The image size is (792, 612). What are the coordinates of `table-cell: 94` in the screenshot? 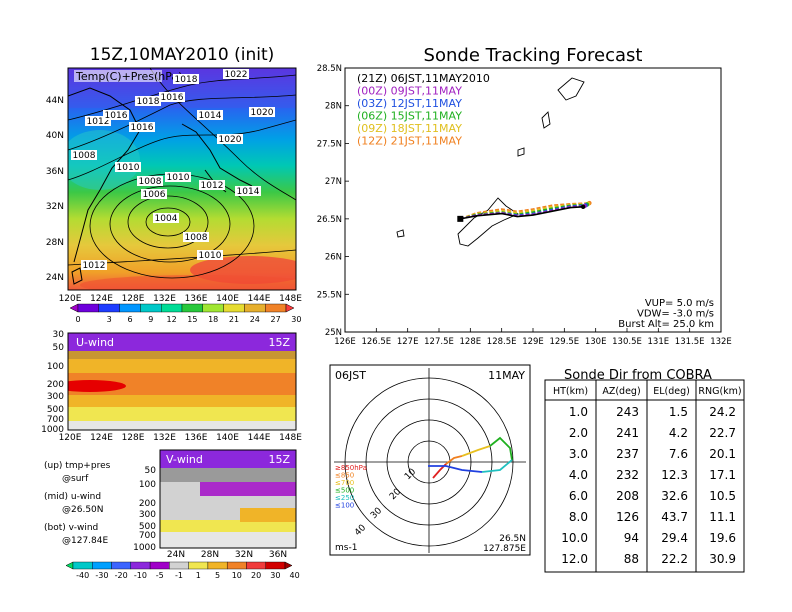 It's located at (631, 538).